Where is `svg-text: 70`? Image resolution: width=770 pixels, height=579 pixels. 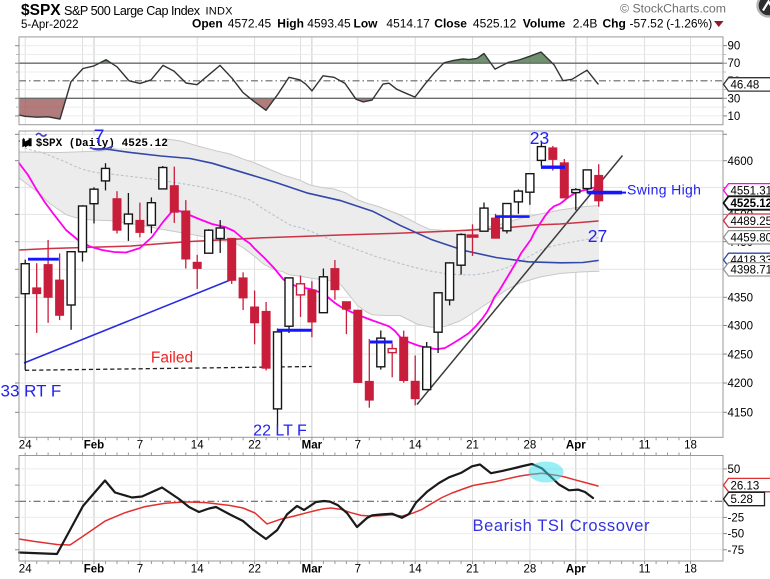 svg-text: 70 is located at coordinates (734, 64).